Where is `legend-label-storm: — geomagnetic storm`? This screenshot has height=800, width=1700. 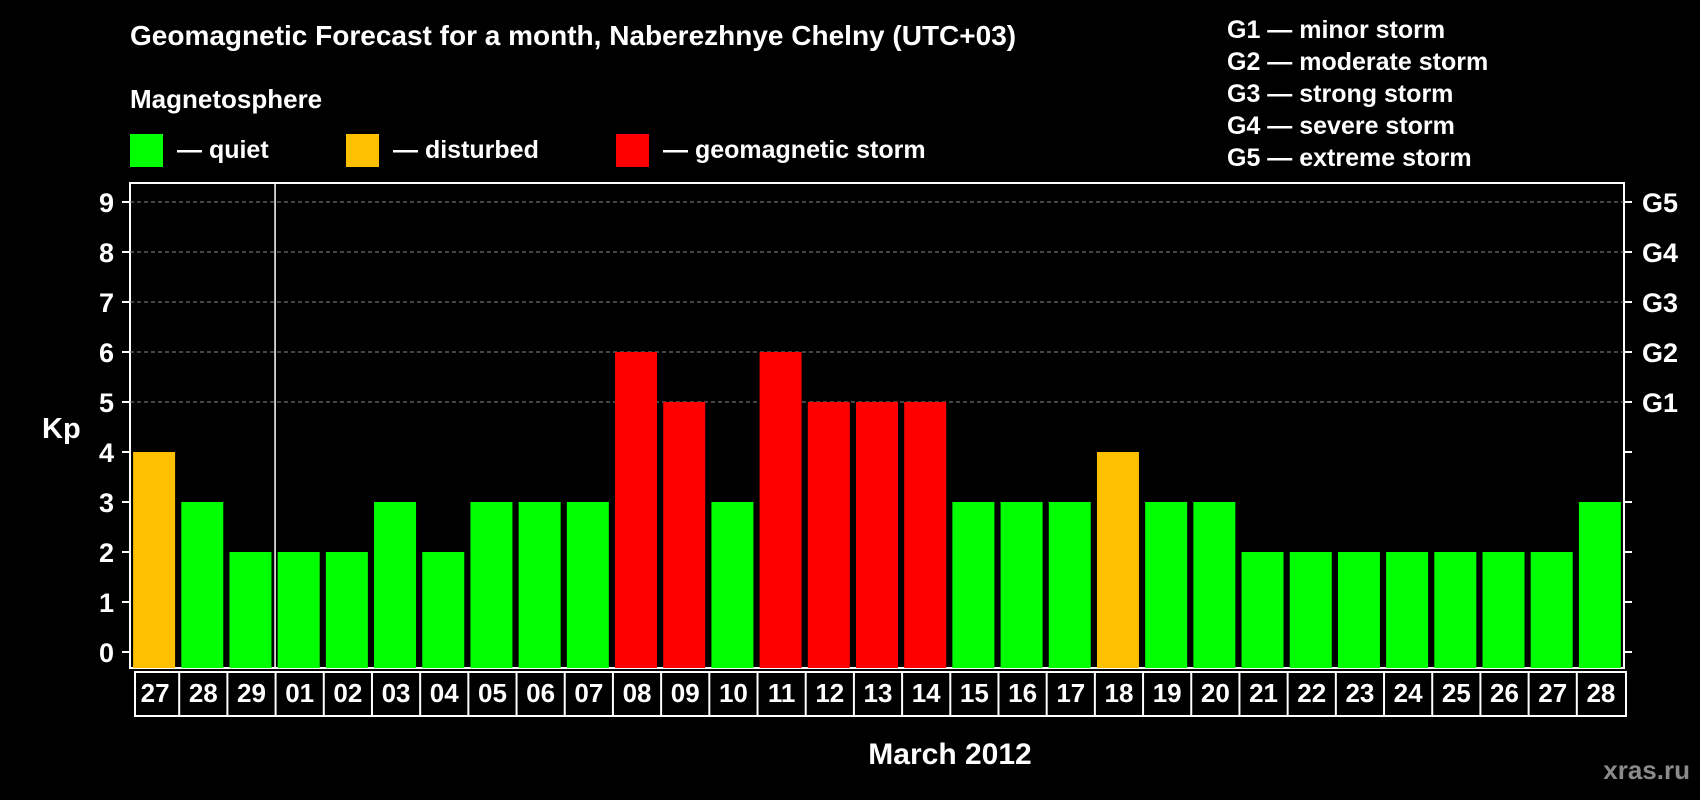
legend-label-storm: — geomagnetic storm is located at coordinates (794, 149).